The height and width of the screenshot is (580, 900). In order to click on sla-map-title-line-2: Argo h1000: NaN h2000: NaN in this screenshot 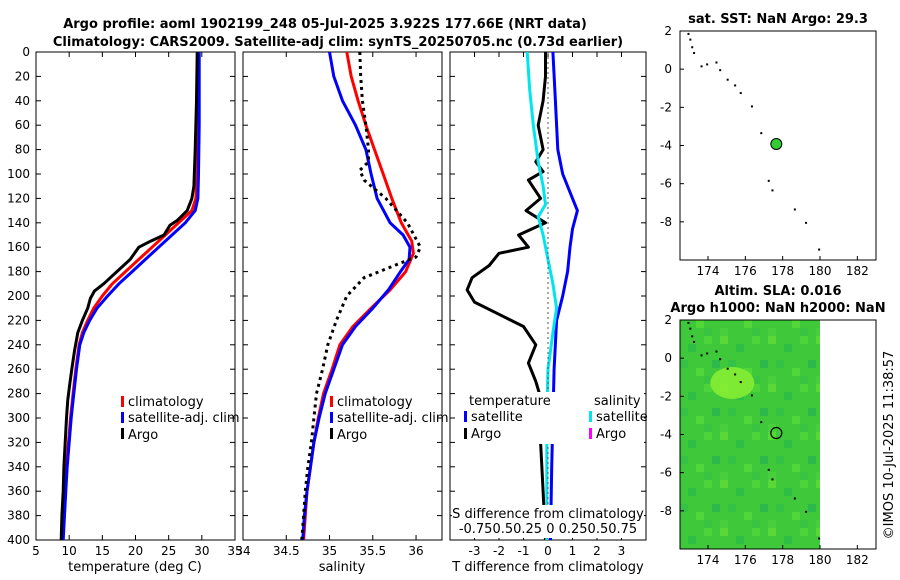, I will do `click(777, 308)`.